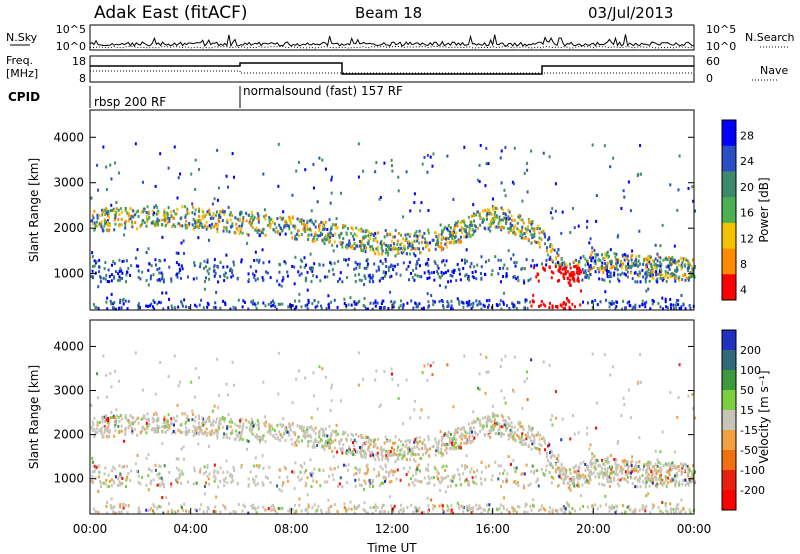  I want to click on colorbar-swatch, so click(729, 236).